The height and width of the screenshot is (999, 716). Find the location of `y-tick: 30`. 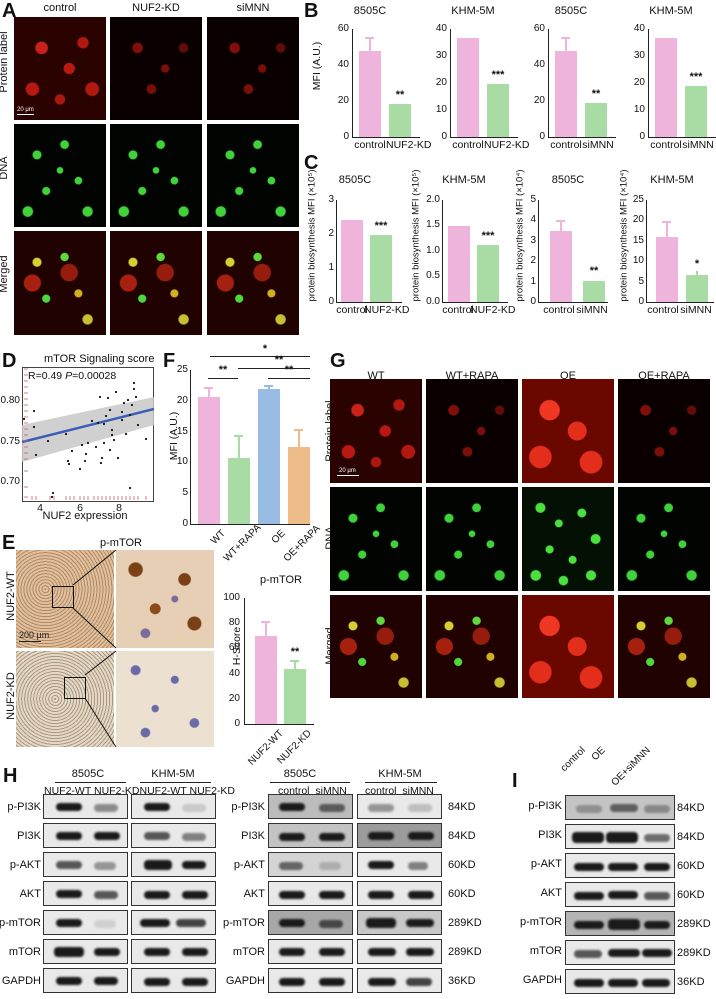

y-tick: 30 is located at coordinates (639, 55).